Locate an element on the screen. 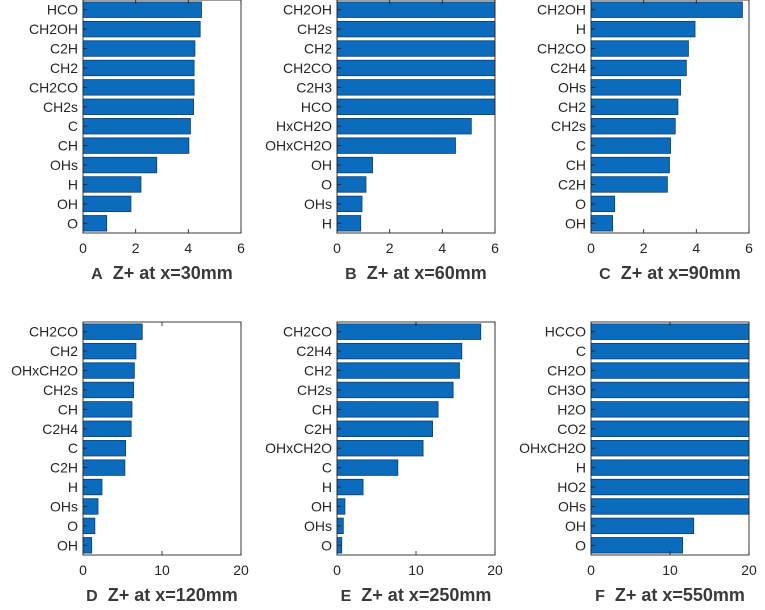  bar-hcco is located at coordinates (670, 331).